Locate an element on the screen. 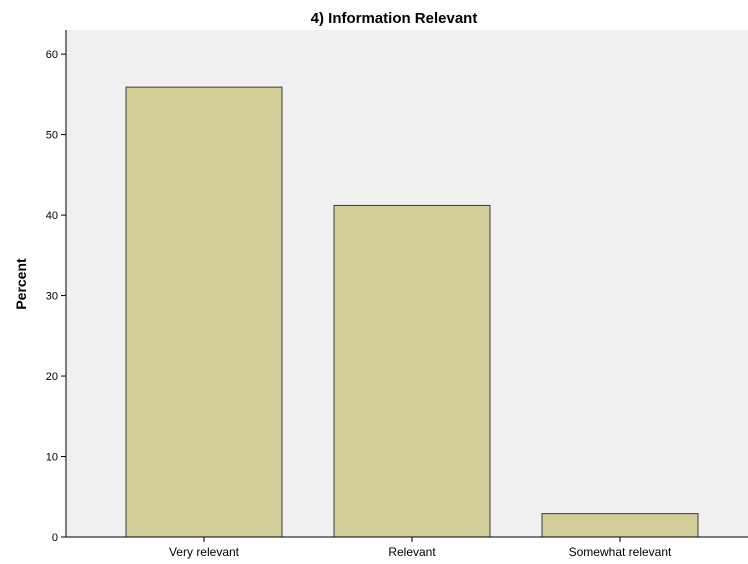 The image size is (748, 564). y-tick-label: 40 is located at coordinates (52, 216).